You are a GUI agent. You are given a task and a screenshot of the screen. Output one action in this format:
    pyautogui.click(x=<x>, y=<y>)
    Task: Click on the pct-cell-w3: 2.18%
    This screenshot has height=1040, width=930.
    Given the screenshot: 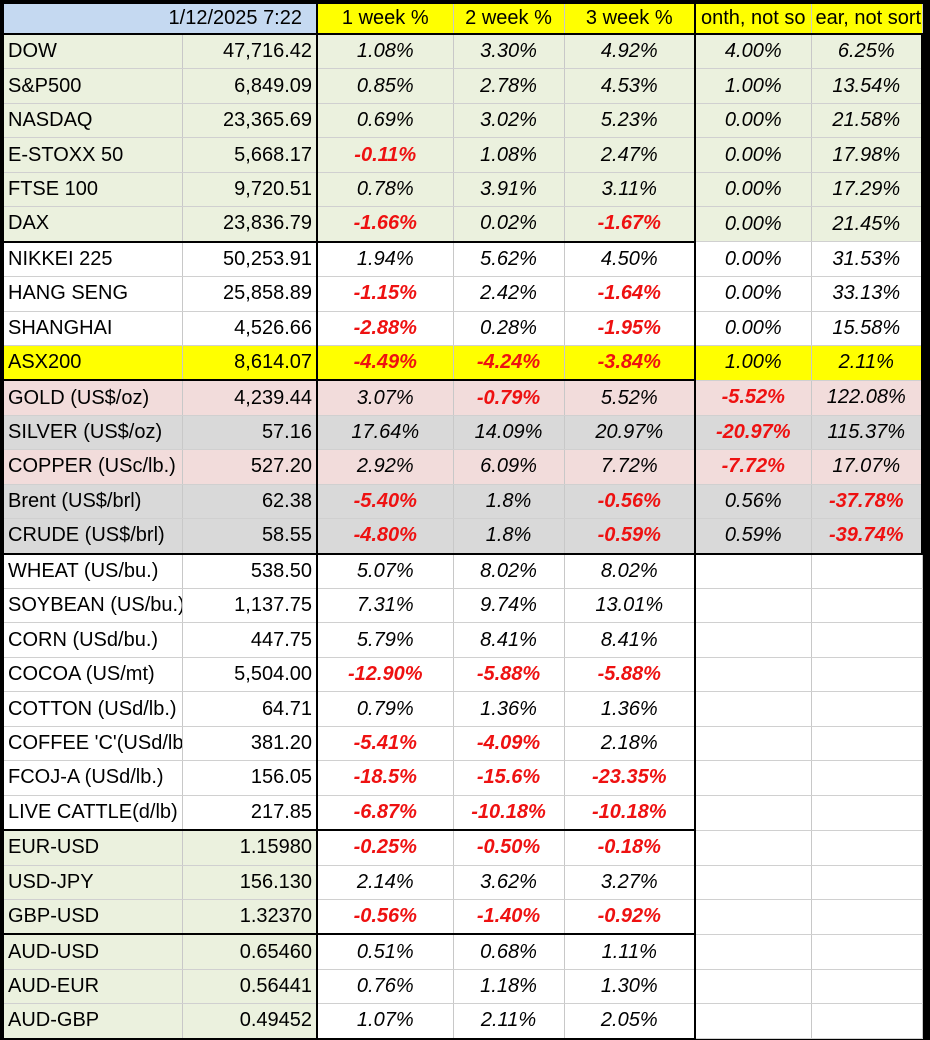 What is the action you would take?
    pyautogui.click(x=630, y=744)
    